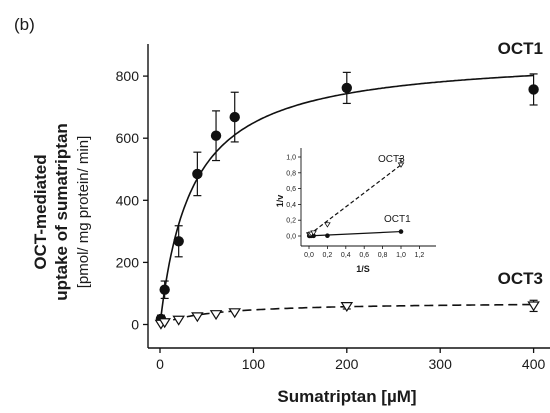  I want to click on inset-x-tick-label: 0,2, so click(328, 255).